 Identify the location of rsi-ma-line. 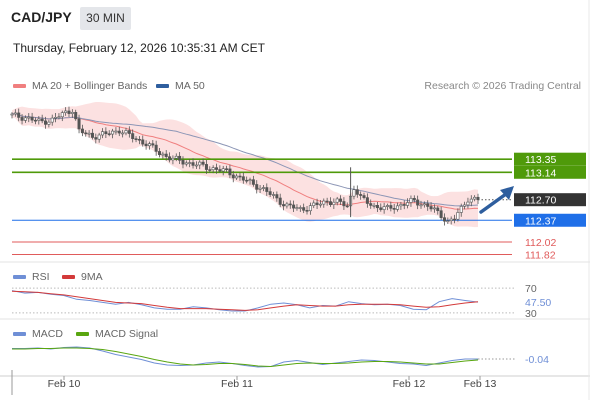
(245, 300).